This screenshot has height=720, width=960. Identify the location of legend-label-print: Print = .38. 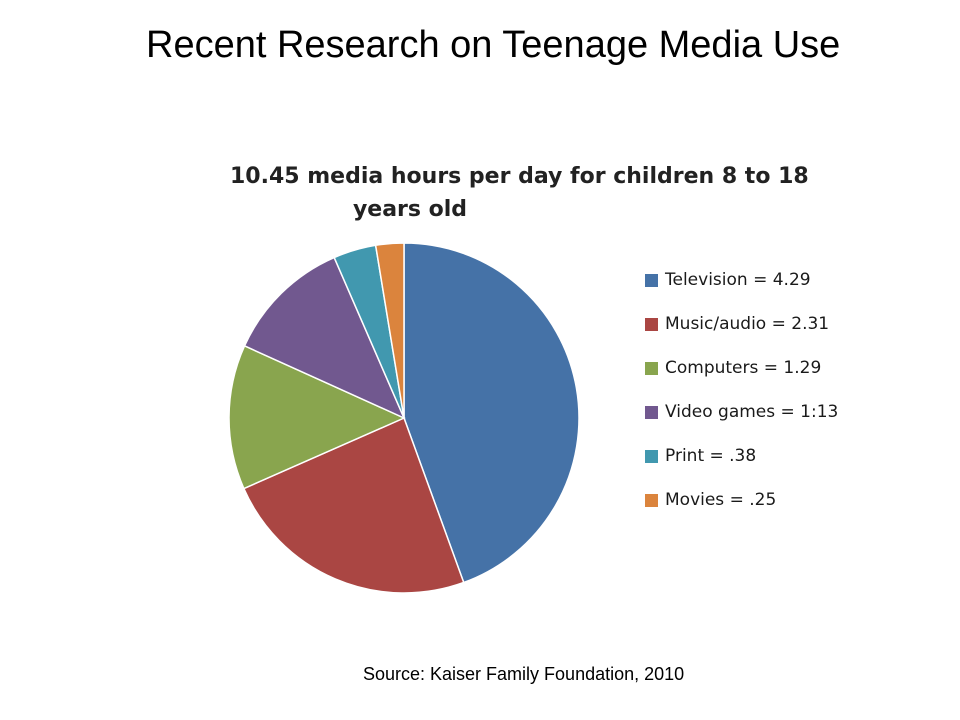
(711, 456).